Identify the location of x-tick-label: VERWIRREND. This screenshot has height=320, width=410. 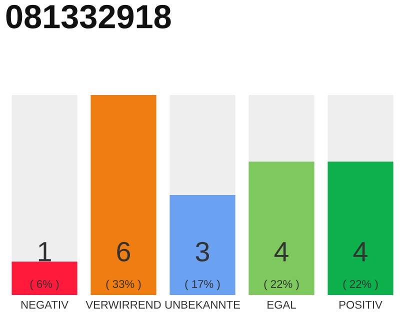
(123, 304).